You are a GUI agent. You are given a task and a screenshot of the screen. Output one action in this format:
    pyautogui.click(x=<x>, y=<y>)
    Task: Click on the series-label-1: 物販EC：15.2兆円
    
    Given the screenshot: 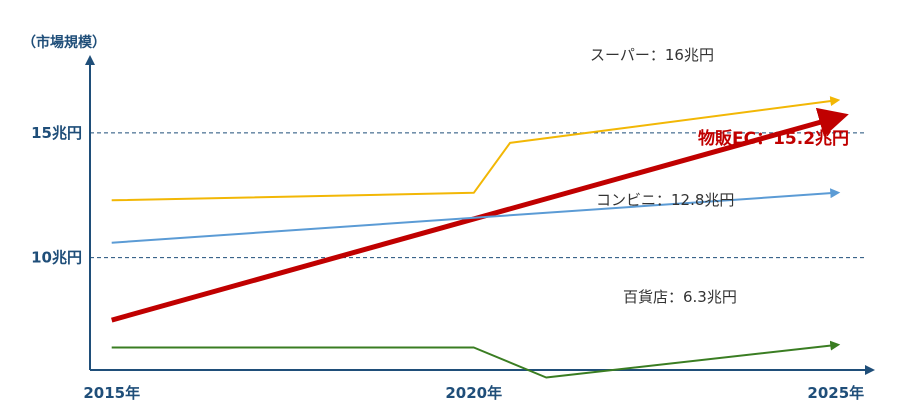 What is the action you would take?
    pyautogui.click(x=773, y=138)
    